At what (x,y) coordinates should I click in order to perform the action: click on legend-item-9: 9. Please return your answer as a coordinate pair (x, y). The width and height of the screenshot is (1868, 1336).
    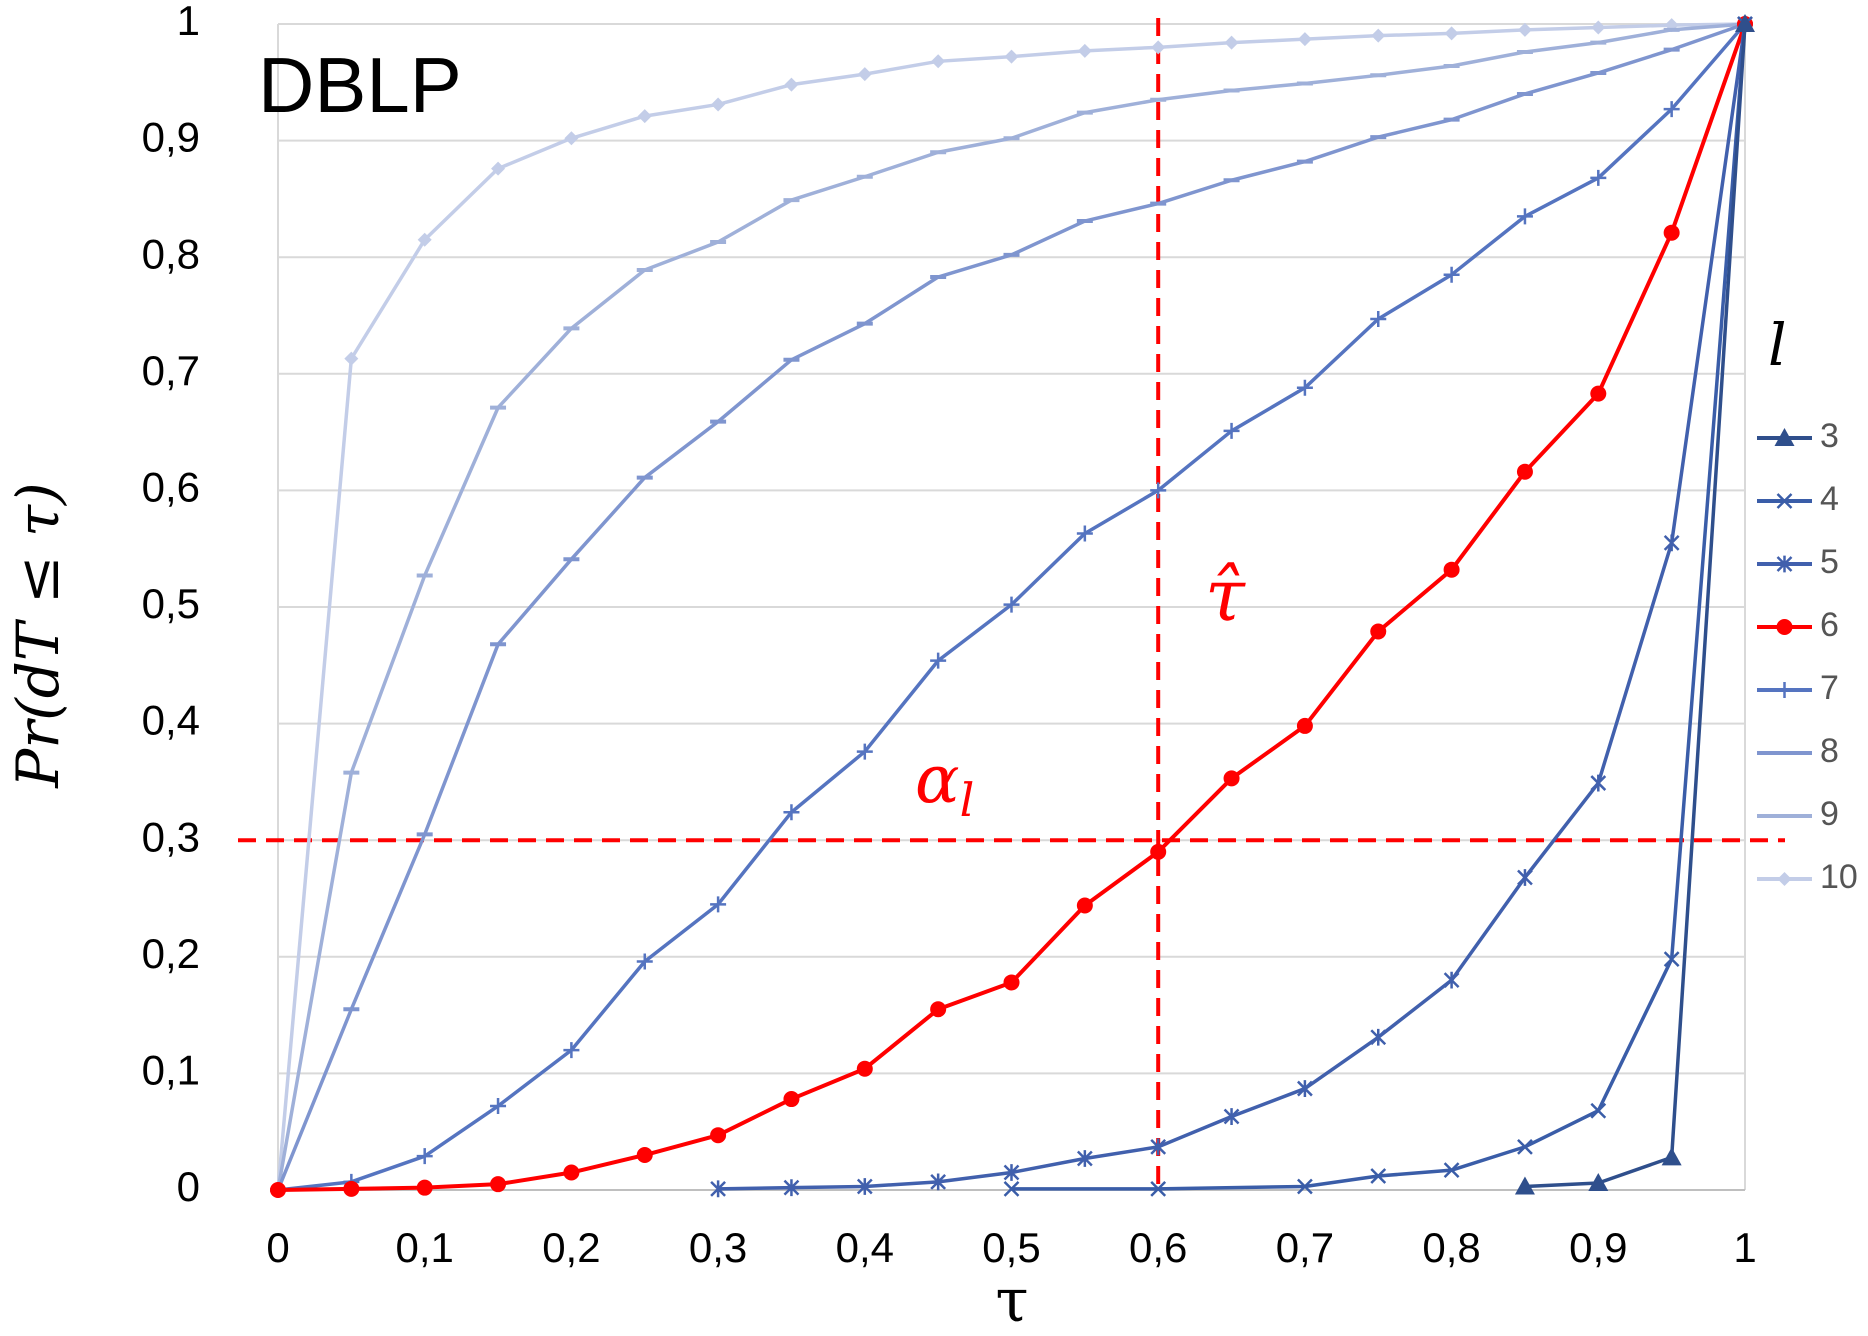
    Looking at the image, I should click on (1798, 814).